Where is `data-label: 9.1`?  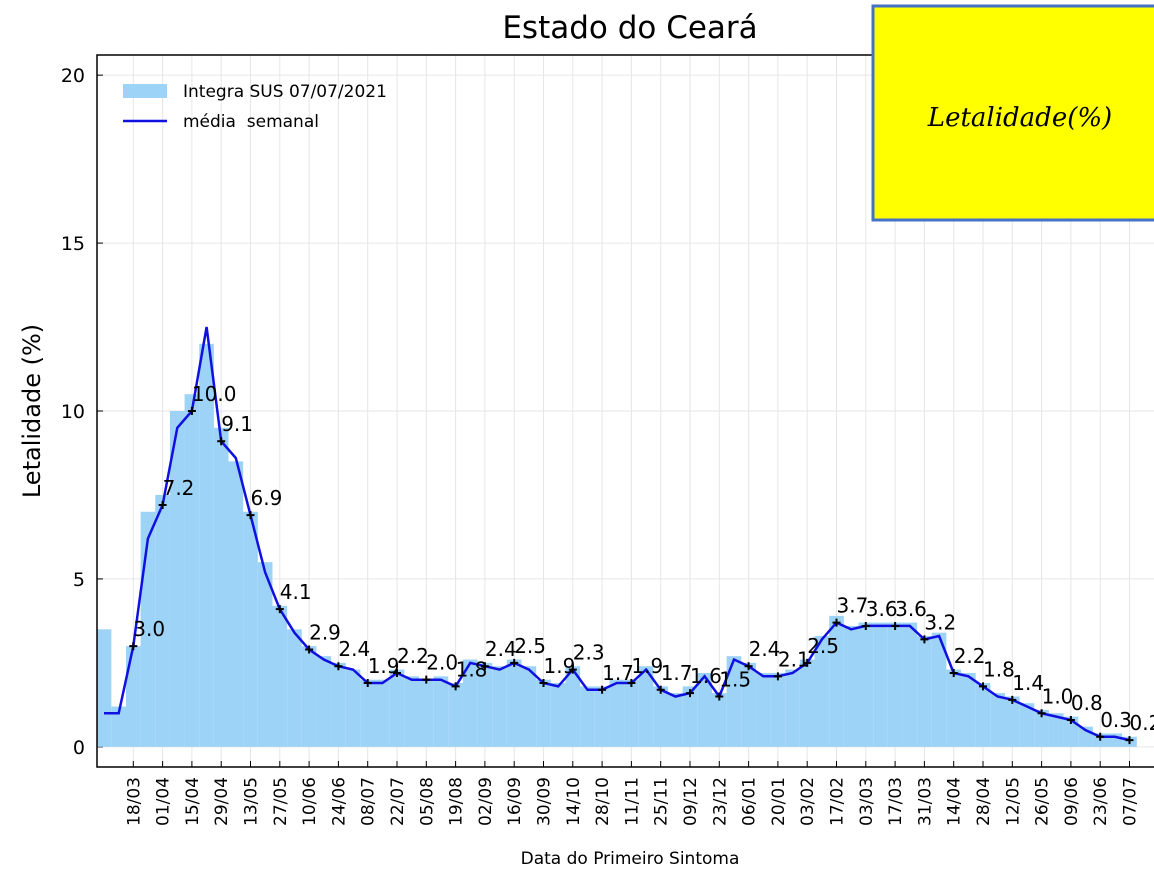 data-label: 9.1 is located at coordinates (237, 424).